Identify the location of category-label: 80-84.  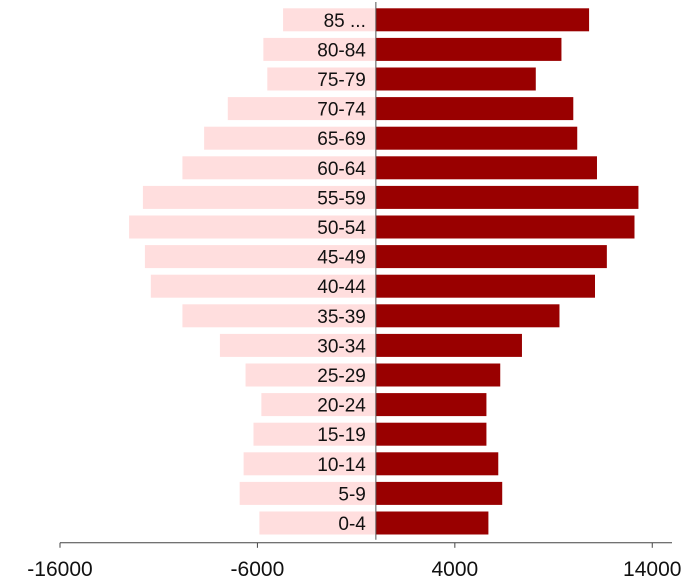
(341, 50).